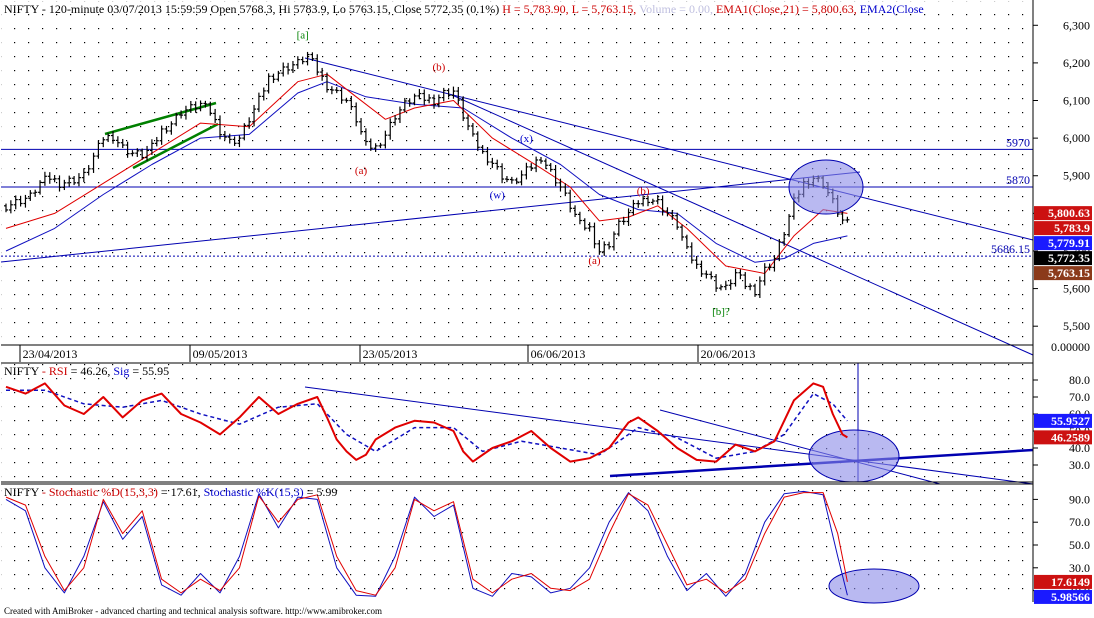 This screenshot has width=1094, height=618. Describe the element at coordinates (1010, 249) in the screenshot. I see `horizontal-line-label: 5686.15` at that location.